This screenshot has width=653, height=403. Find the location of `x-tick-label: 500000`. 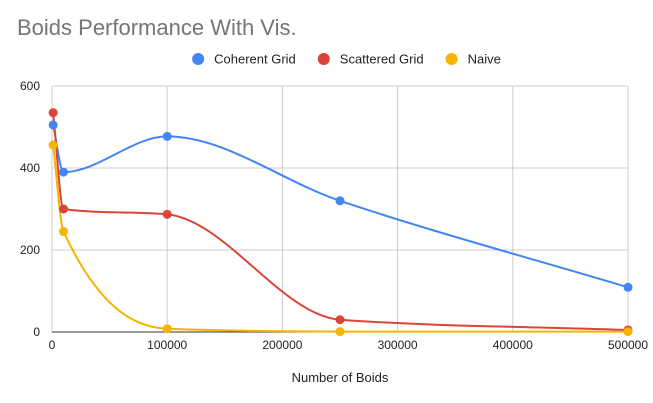

x-tick-label: 500000 is located at coordinates (628, 345).